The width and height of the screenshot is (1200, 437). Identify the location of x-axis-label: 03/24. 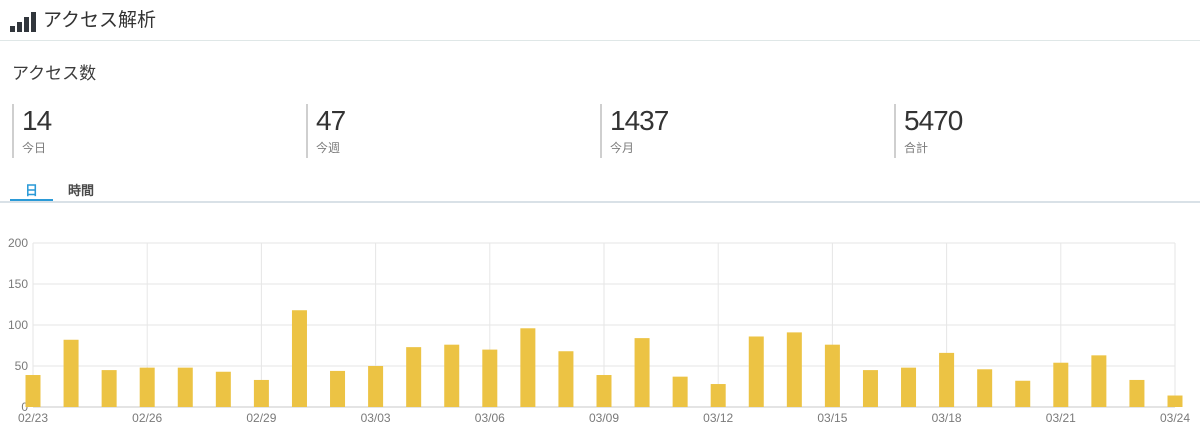
(1175, 418).